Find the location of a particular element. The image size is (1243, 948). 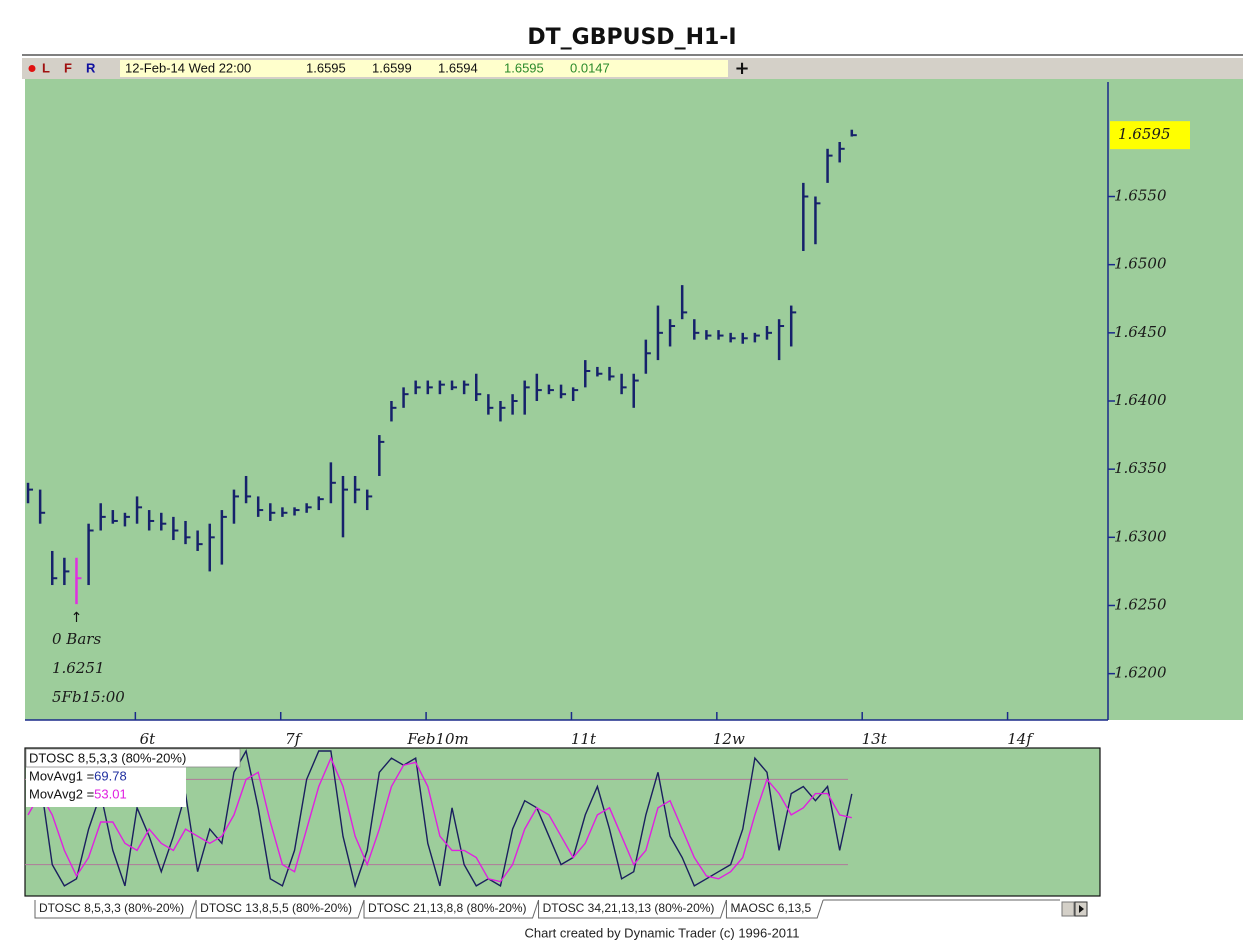

crosshair-icon: + is located at coordinates (741, 68).